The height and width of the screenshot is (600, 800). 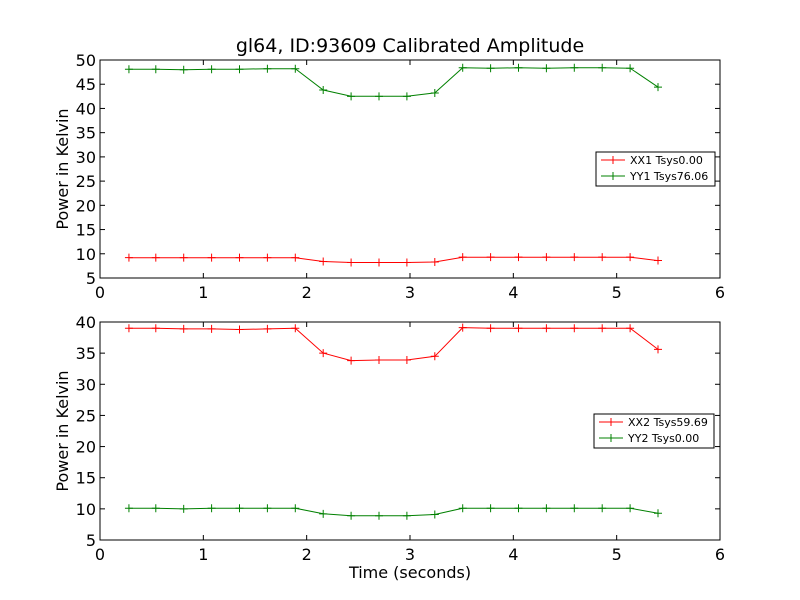 I want to click on bottom-y-tick-label: 15, so click(x=86, y=478).